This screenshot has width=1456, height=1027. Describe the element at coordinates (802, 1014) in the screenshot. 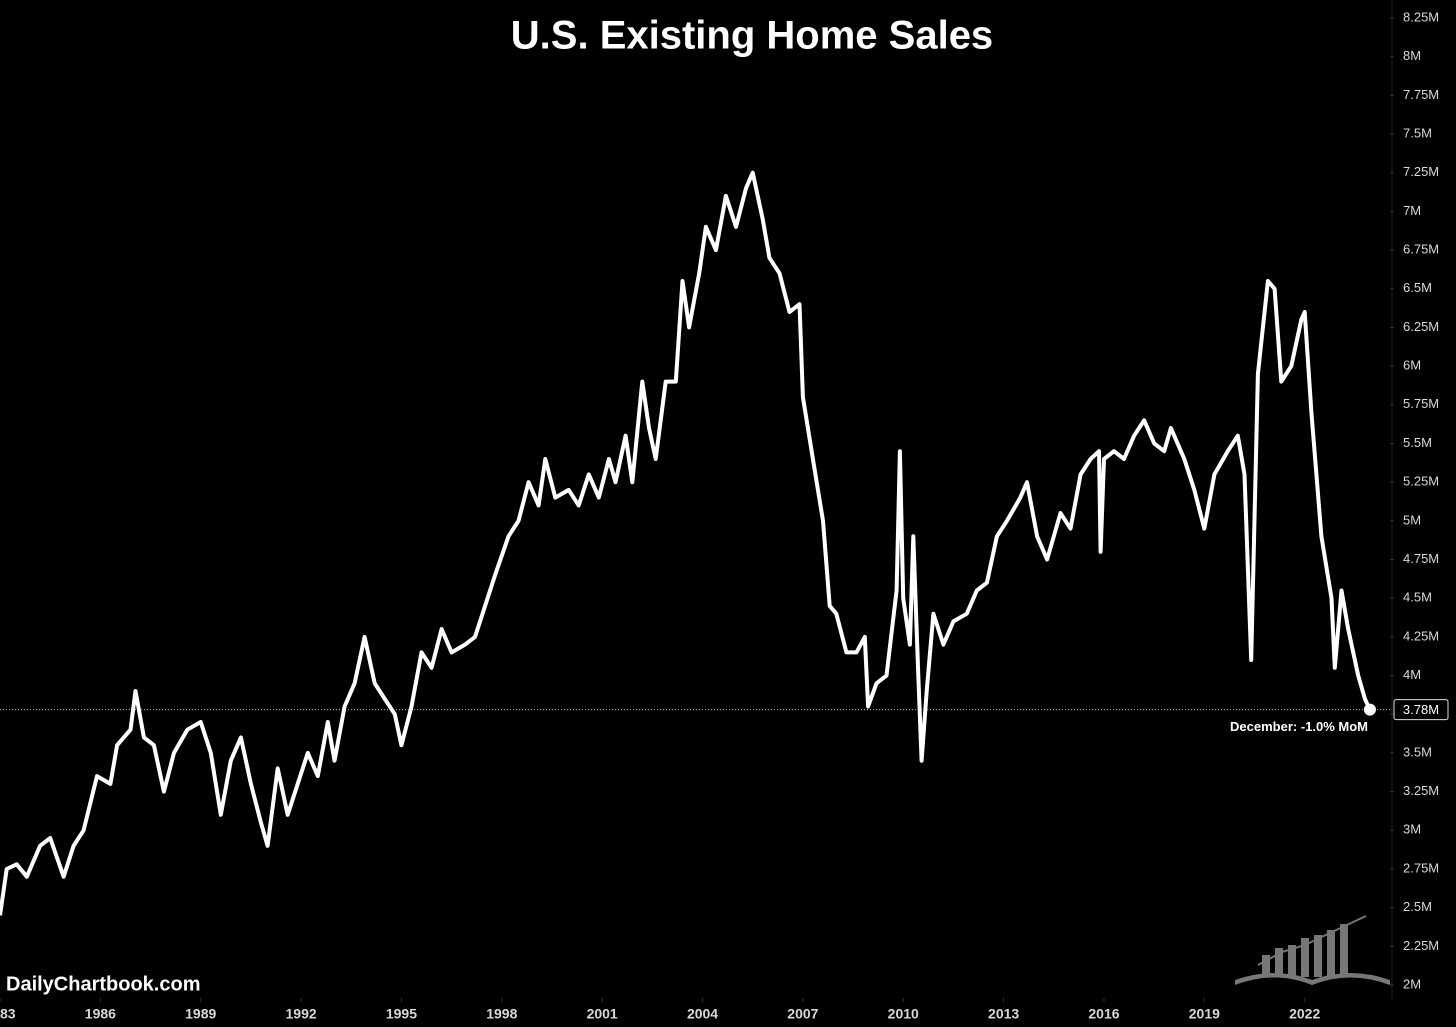

I see `x-tick-label: 2007` at that location.